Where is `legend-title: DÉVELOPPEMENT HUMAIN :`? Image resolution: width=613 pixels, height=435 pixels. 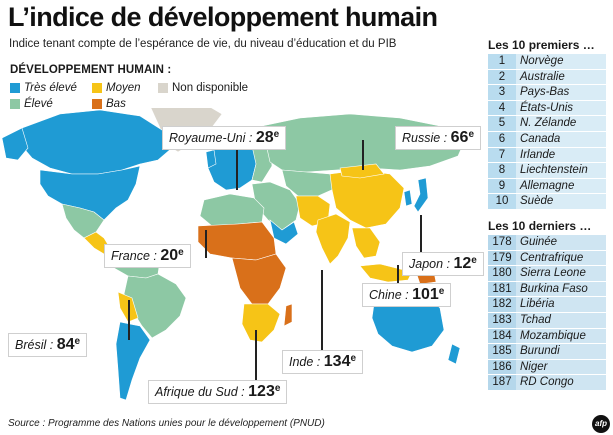 legend-title: DÉVELOPPEMENT HUMAIN : is located at coordinates (91, 70).